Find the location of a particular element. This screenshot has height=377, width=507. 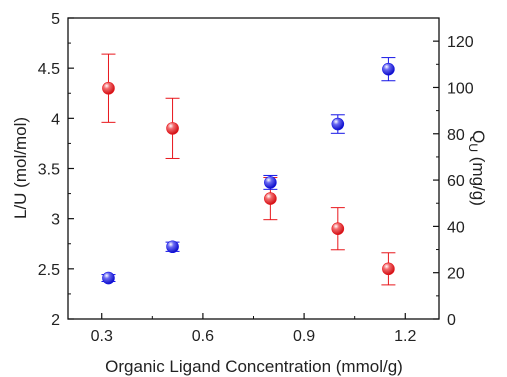

y-right-axis-ticks: 0 20 40 60 80 100 120 is located at coordinates (453, 181).